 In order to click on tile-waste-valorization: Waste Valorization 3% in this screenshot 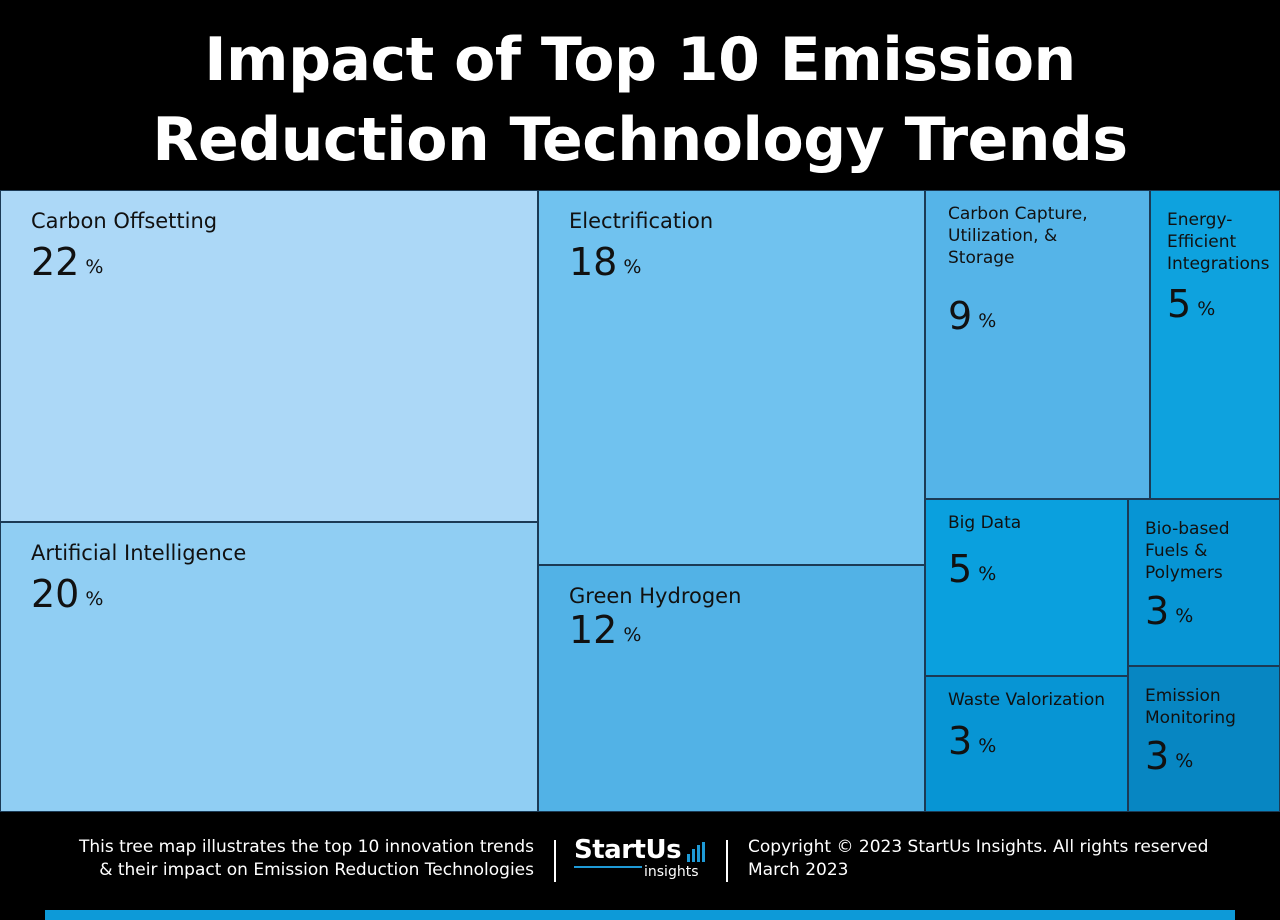, I will do `click(1026, 744)`.